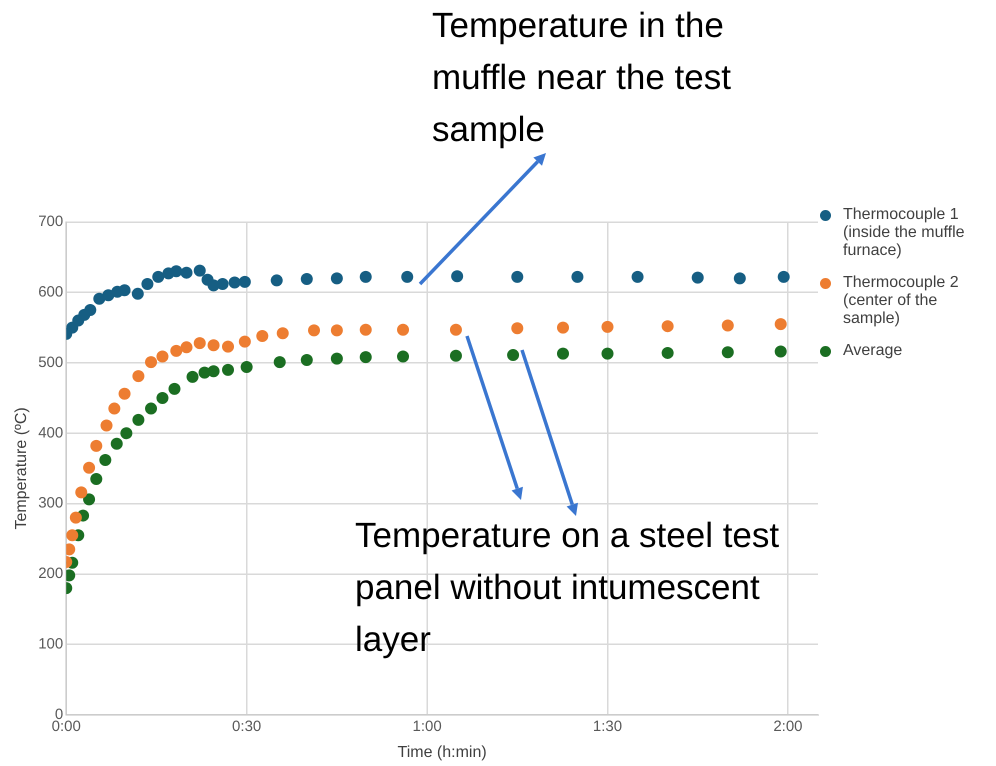  Describe the element at coordinates (247, 726) in the screenshot. I see `x-tick-label: 0:30` at that location.